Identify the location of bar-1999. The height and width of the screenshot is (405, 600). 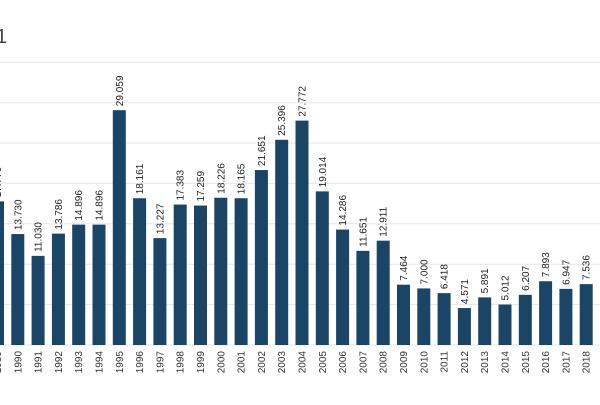
(200, 275).